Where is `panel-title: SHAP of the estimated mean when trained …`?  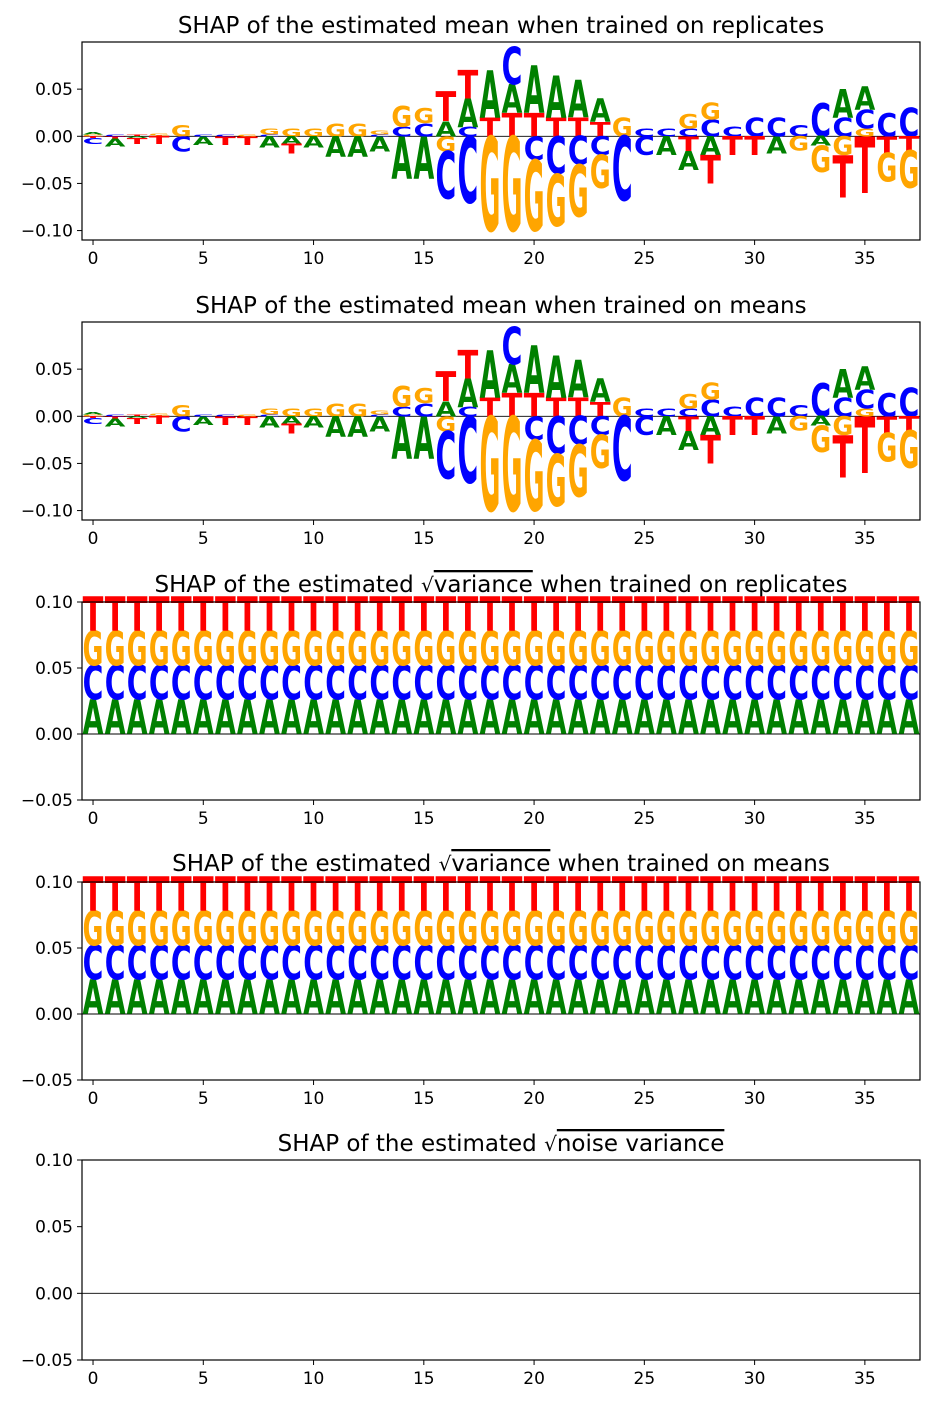 panel-title: SHAP of the estimated mean when trained … is located at coordinates (500, 306).